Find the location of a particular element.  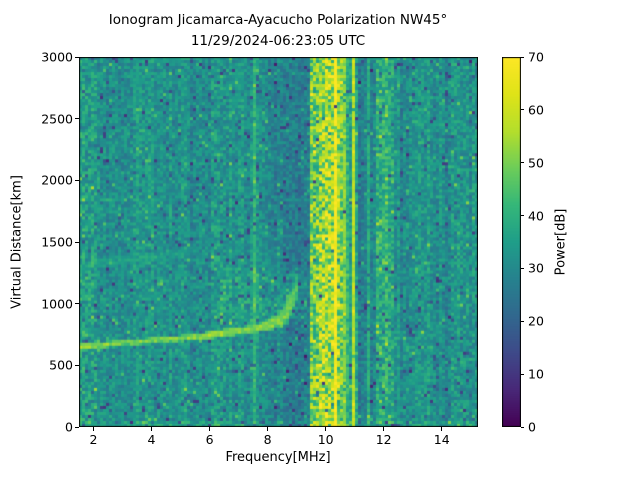

colorbar-tick-label: 70 is located at coordinates (536, 57).